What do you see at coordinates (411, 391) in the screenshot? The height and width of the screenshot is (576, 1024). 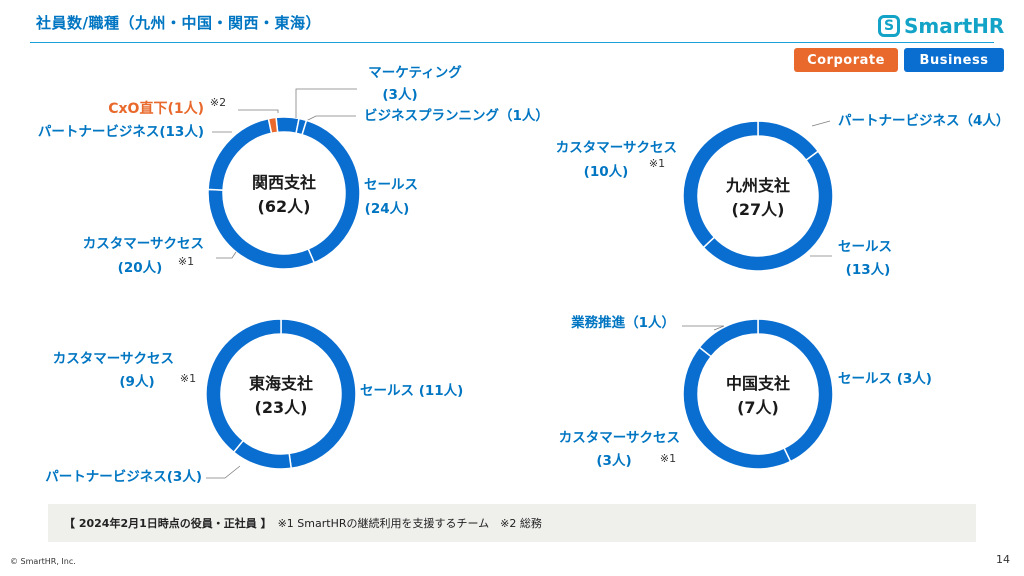 I see `slice-label: セールス (11人)` at bounding box center [411, 391].